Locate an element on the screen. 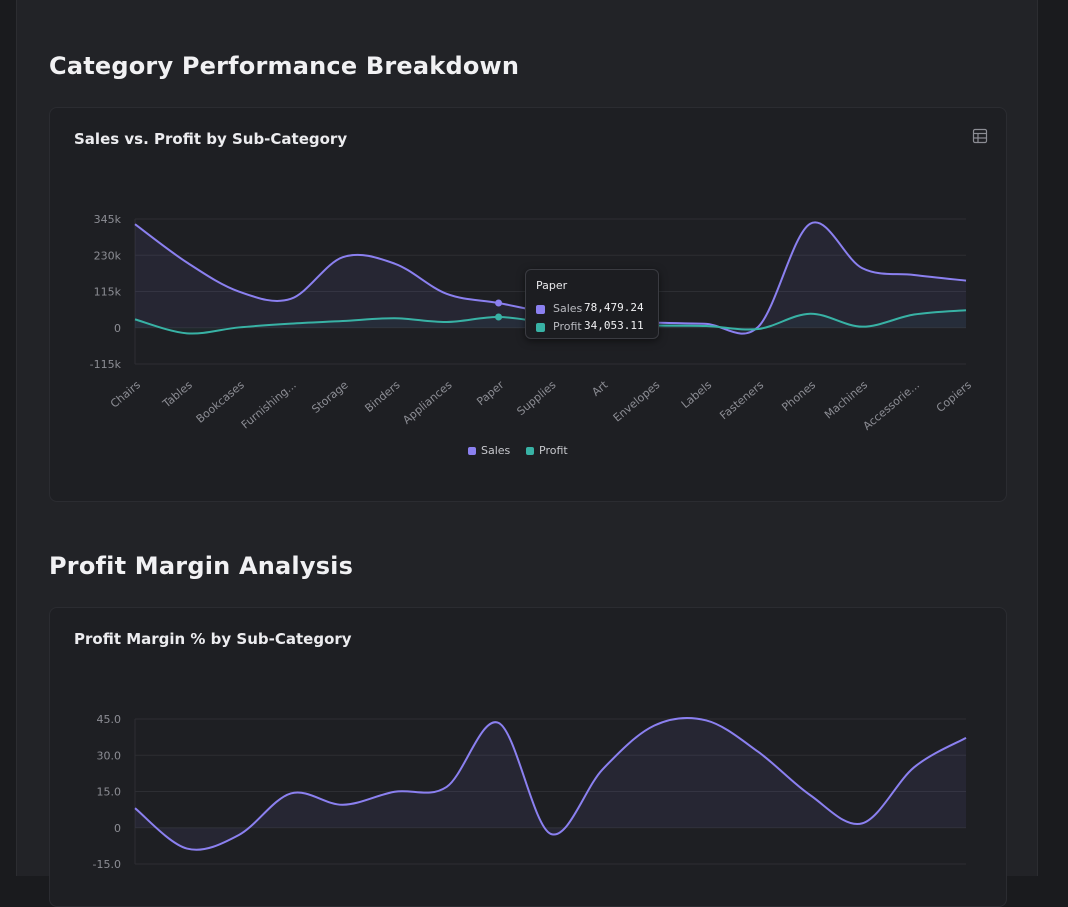 This screenshot has height=907, width=1068. y-tick-label: 230k is located at coordinates (108, 255).